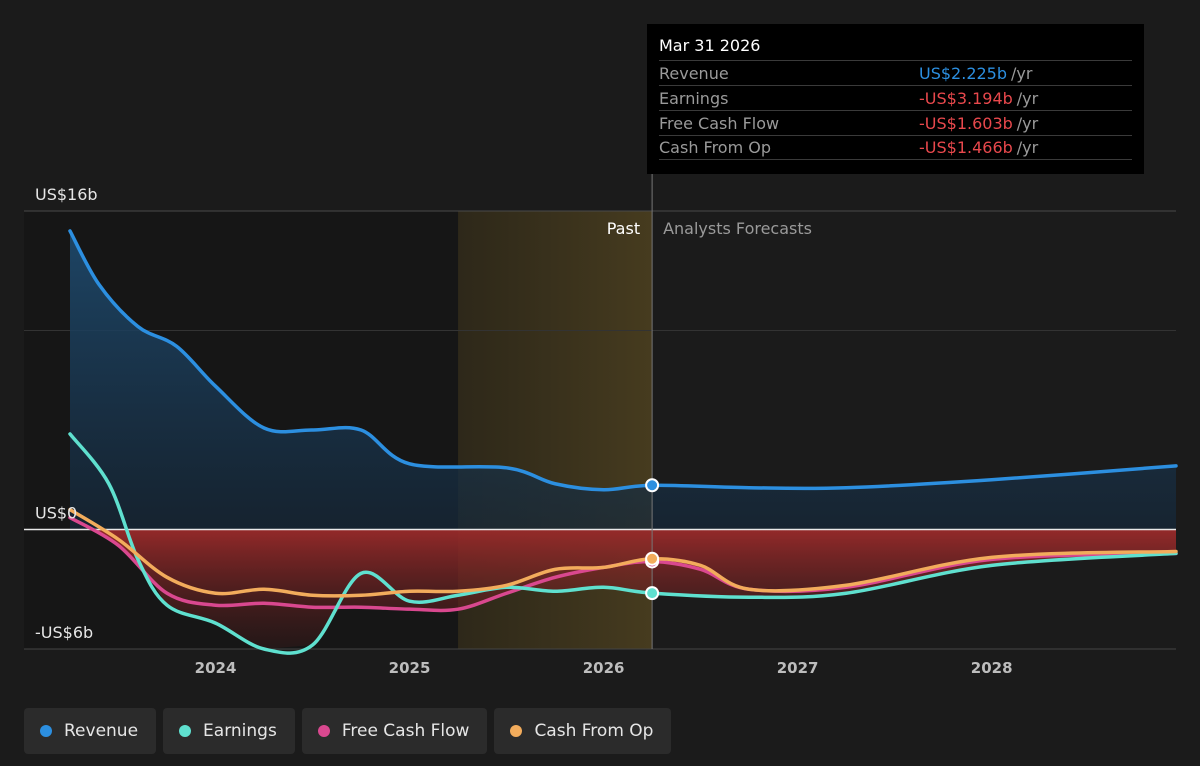 This screenshot has width=1200, height=766. What do you see at coordinates (652, 485) in the screenshot?
I see `marker-revenue` at bounding box center [652, 485].